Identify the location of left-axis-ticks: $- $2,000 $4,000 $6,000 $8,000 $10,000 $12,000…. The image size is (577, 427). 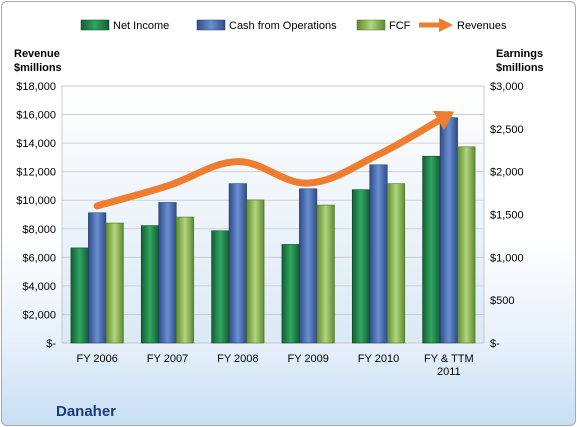
(36, 215).